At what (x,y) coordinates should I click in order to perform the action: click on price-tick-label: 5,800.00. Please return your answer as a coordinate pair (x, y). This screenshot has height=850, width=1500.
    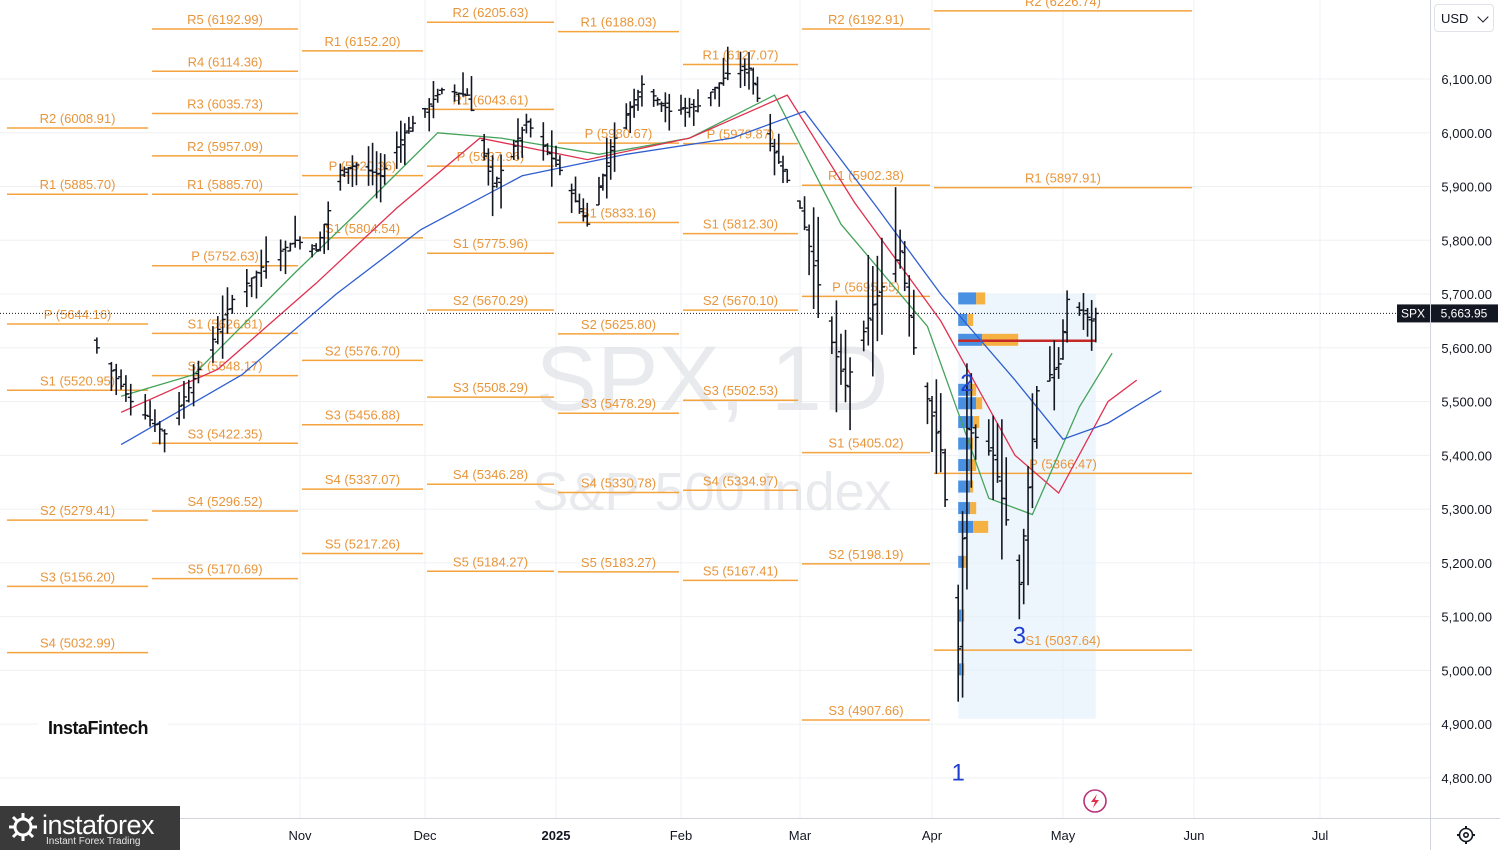
    Looking at the image, I should click on (1466, 240).